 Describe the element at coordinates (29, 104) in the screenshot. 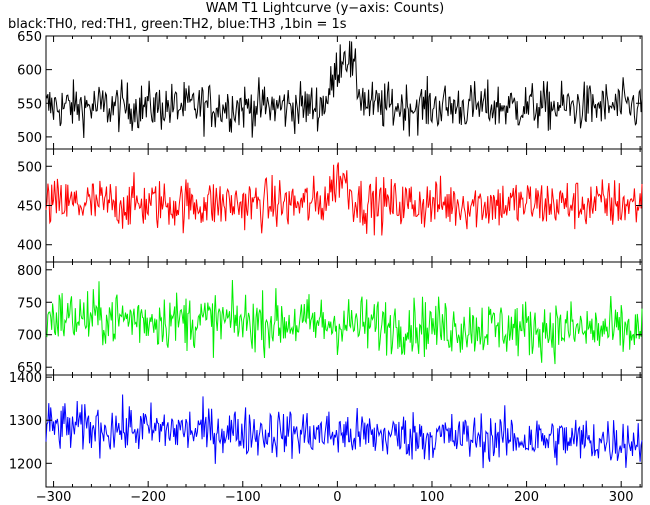

I see `y-tick-label-th0: 550` at that location.